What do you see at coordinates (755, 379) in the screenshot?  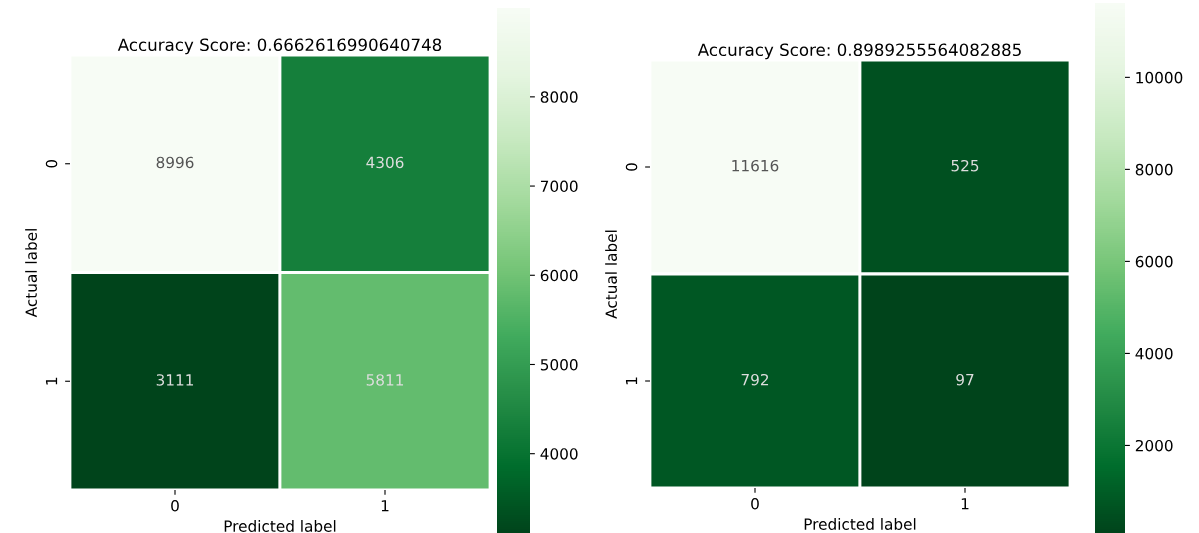 I see `data-label: 792` at bounding box center [755, 379].